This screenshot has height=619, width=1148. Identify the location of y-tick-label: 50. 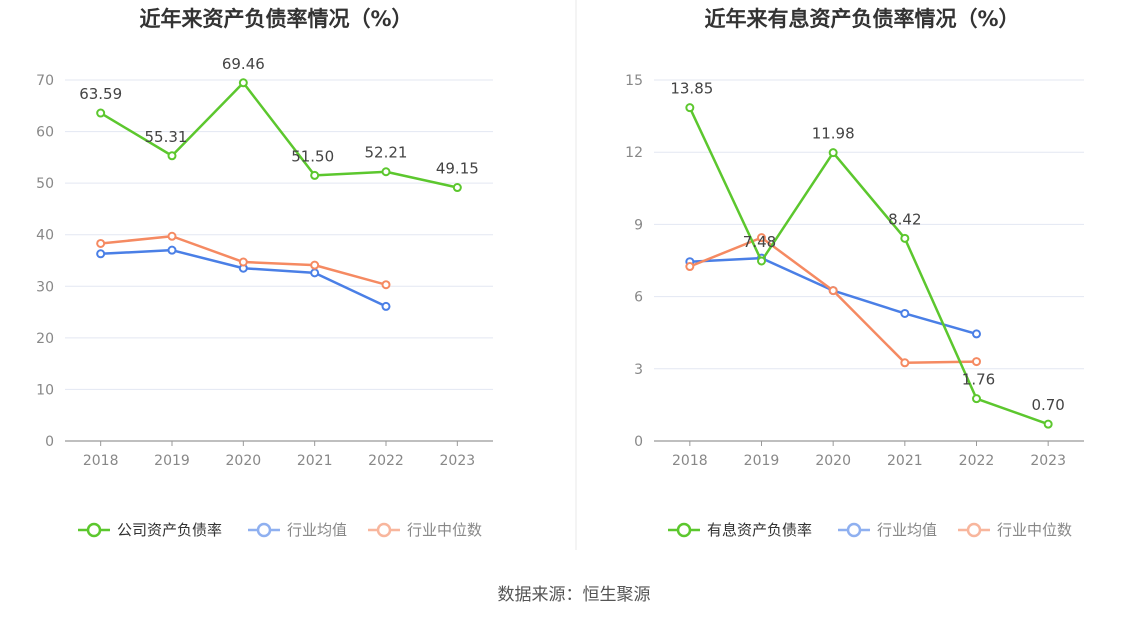
(45, 184).